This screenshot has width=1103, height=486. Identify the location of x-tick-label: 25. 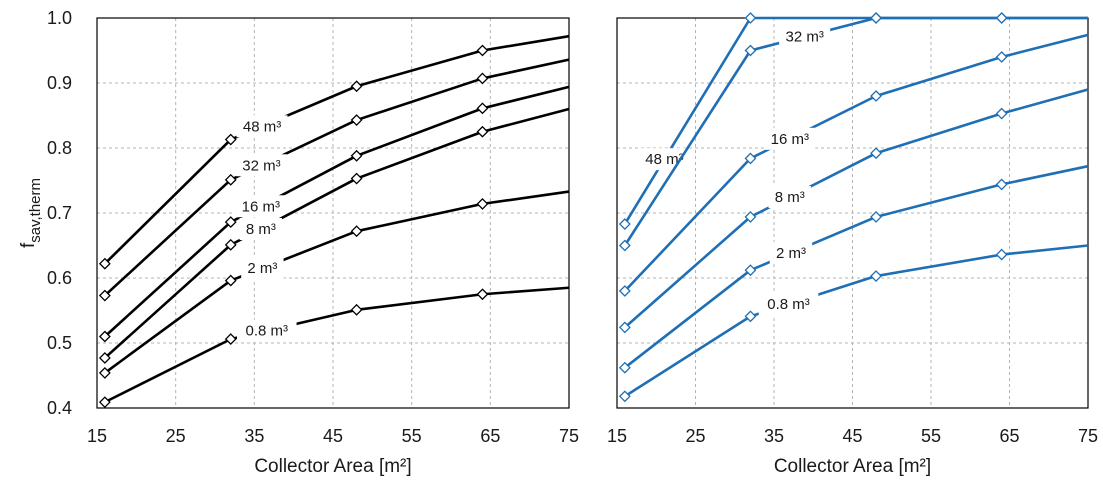
(176, 436).